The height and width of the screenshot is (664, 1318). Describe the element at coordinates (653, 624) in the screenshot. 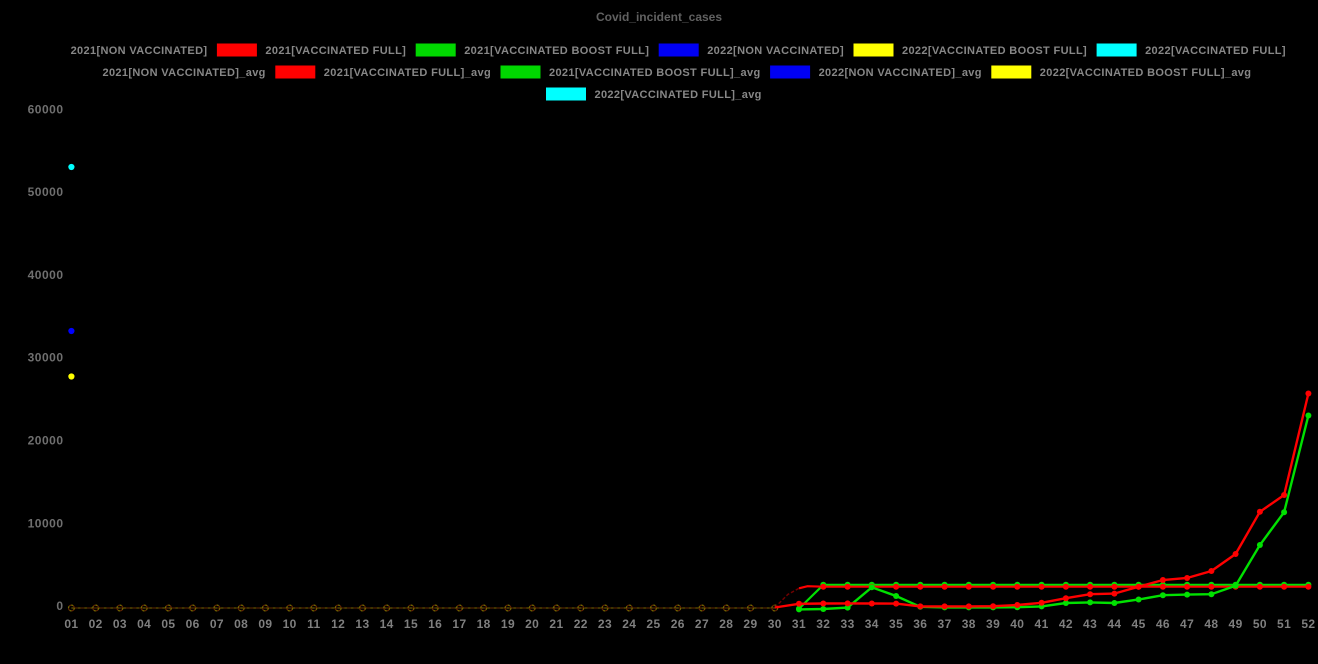

I see `svg-text: 25` at that location.